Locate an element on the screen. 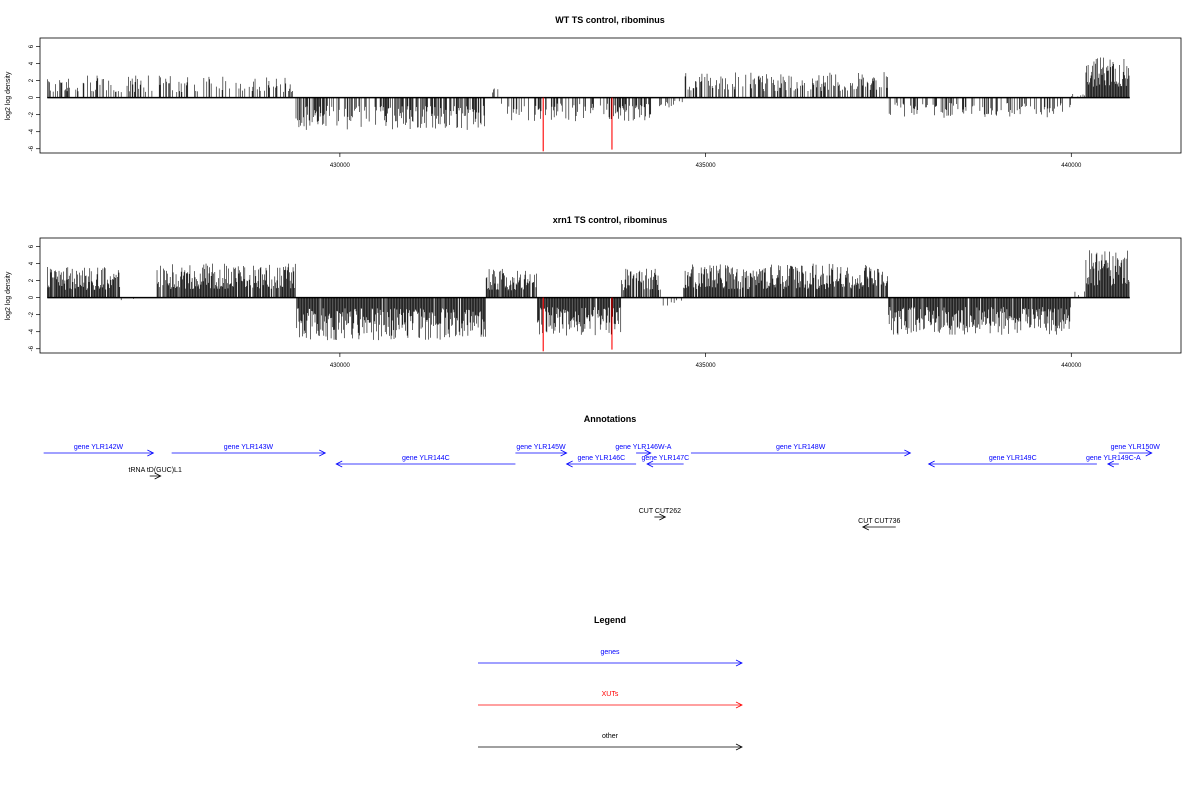  legend-xuts-arrow is located at coordinates (610, 705).